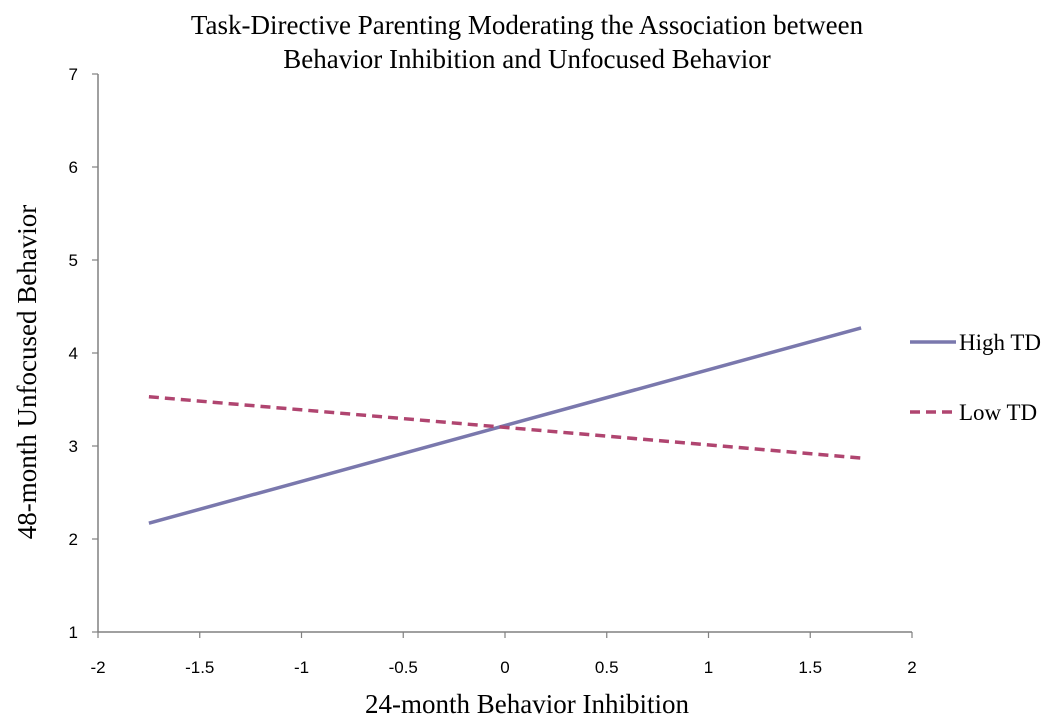 This screenshot has width=1054, height=719. I want to click on x-tick-label: -2, so click(97, 667).